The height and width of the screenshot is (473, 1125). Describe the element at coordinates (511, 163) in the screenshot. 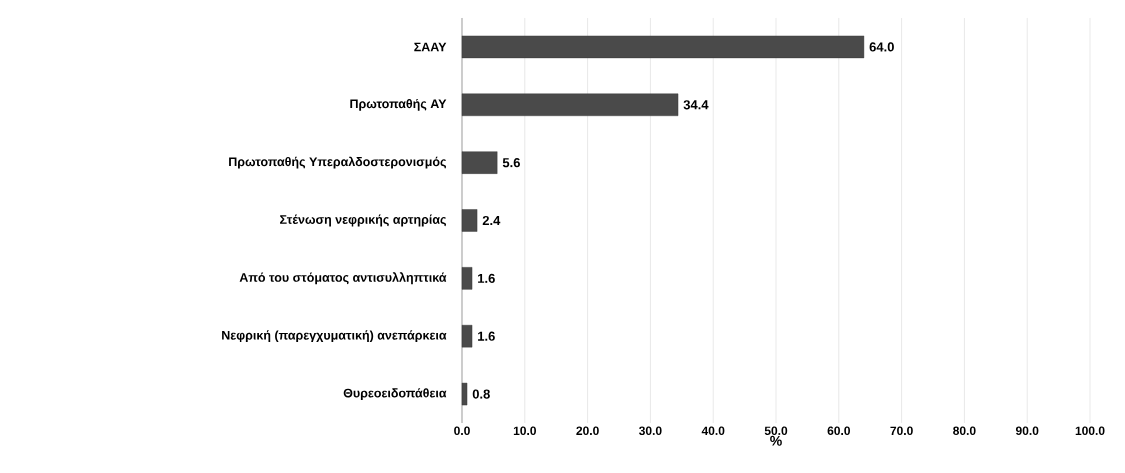

I see `data-label: 5.6` at that location.